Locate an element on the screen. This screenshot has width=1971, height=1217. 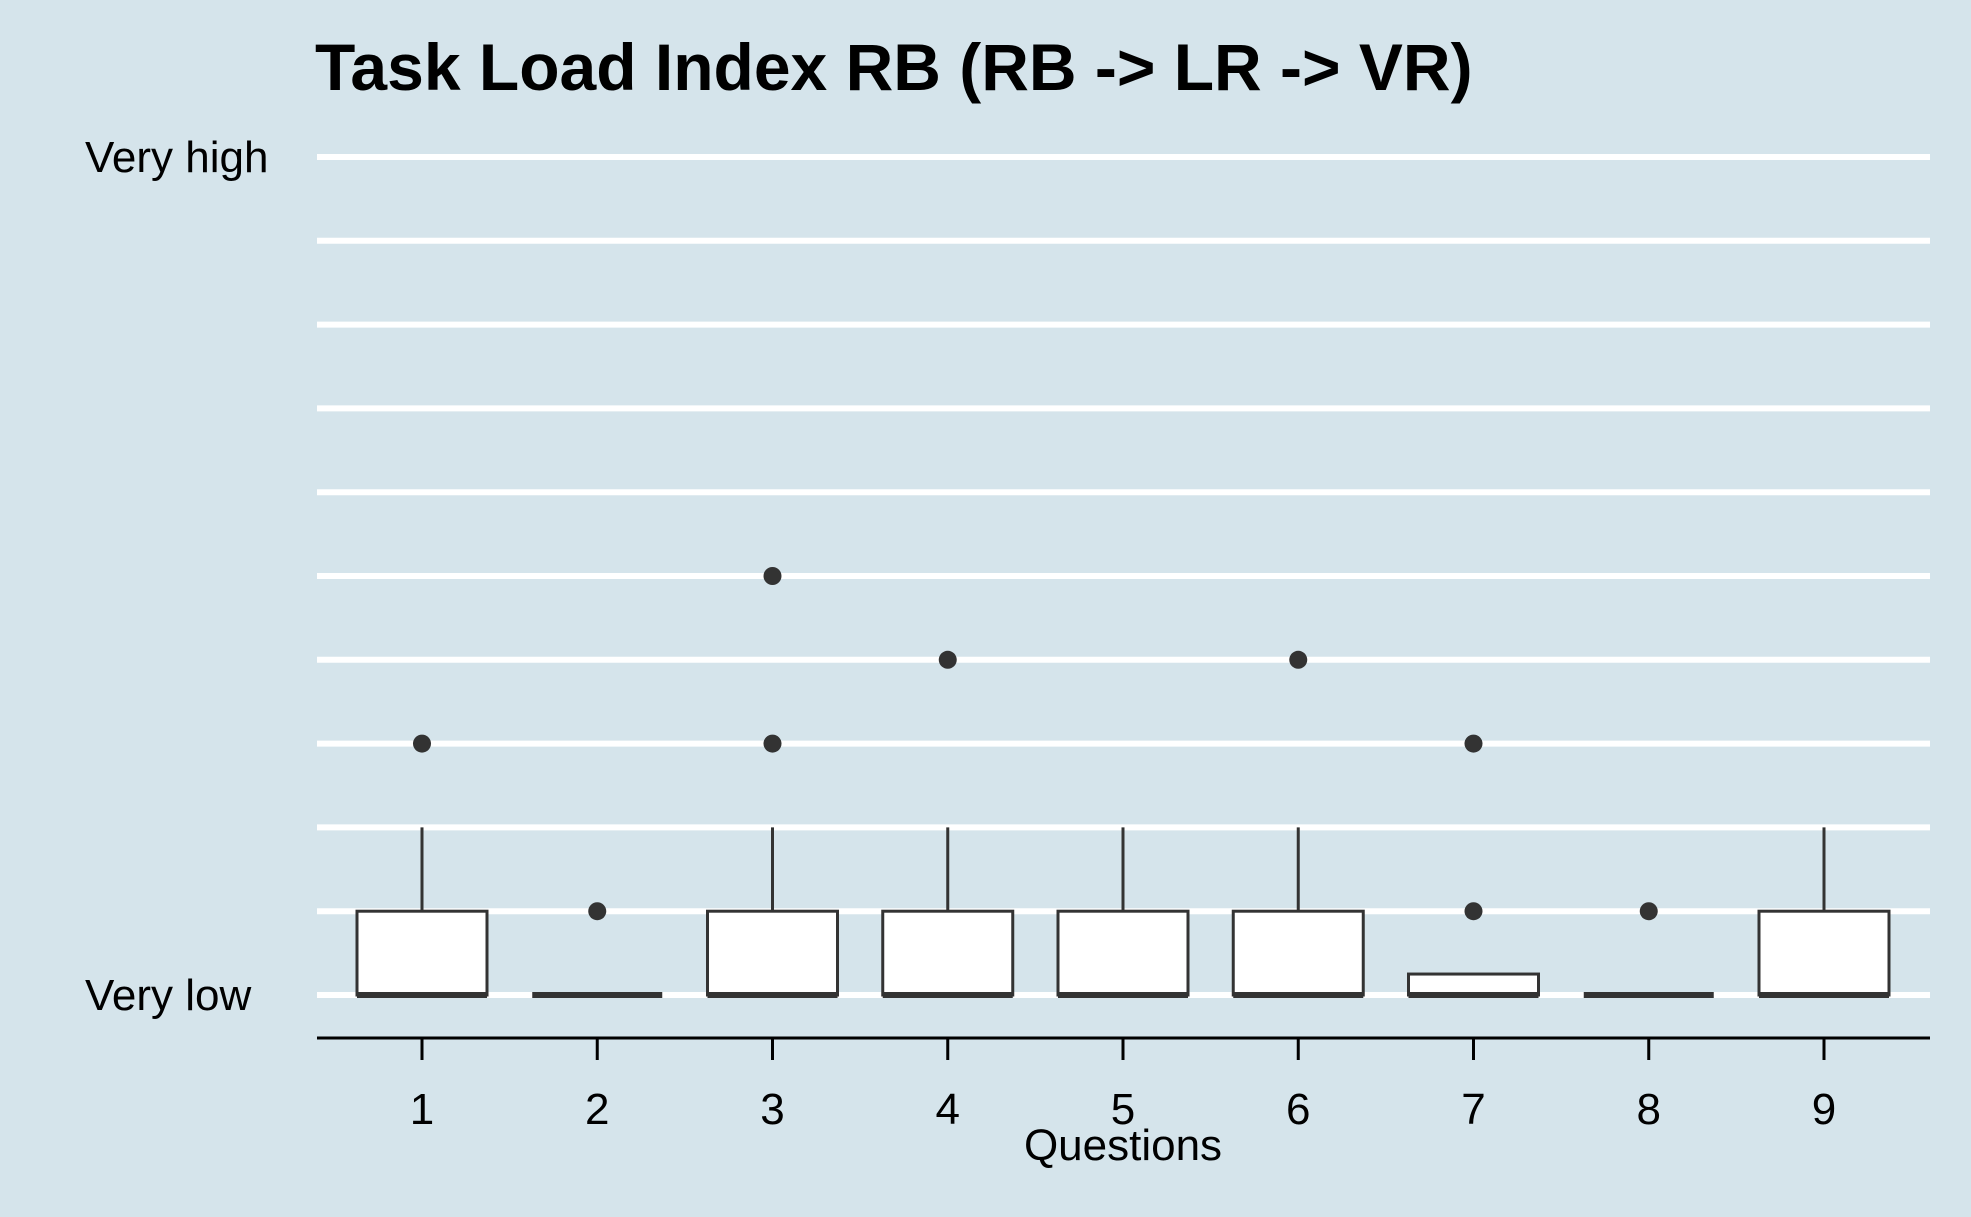
box-q8 is located at coordinates (1648, 950).